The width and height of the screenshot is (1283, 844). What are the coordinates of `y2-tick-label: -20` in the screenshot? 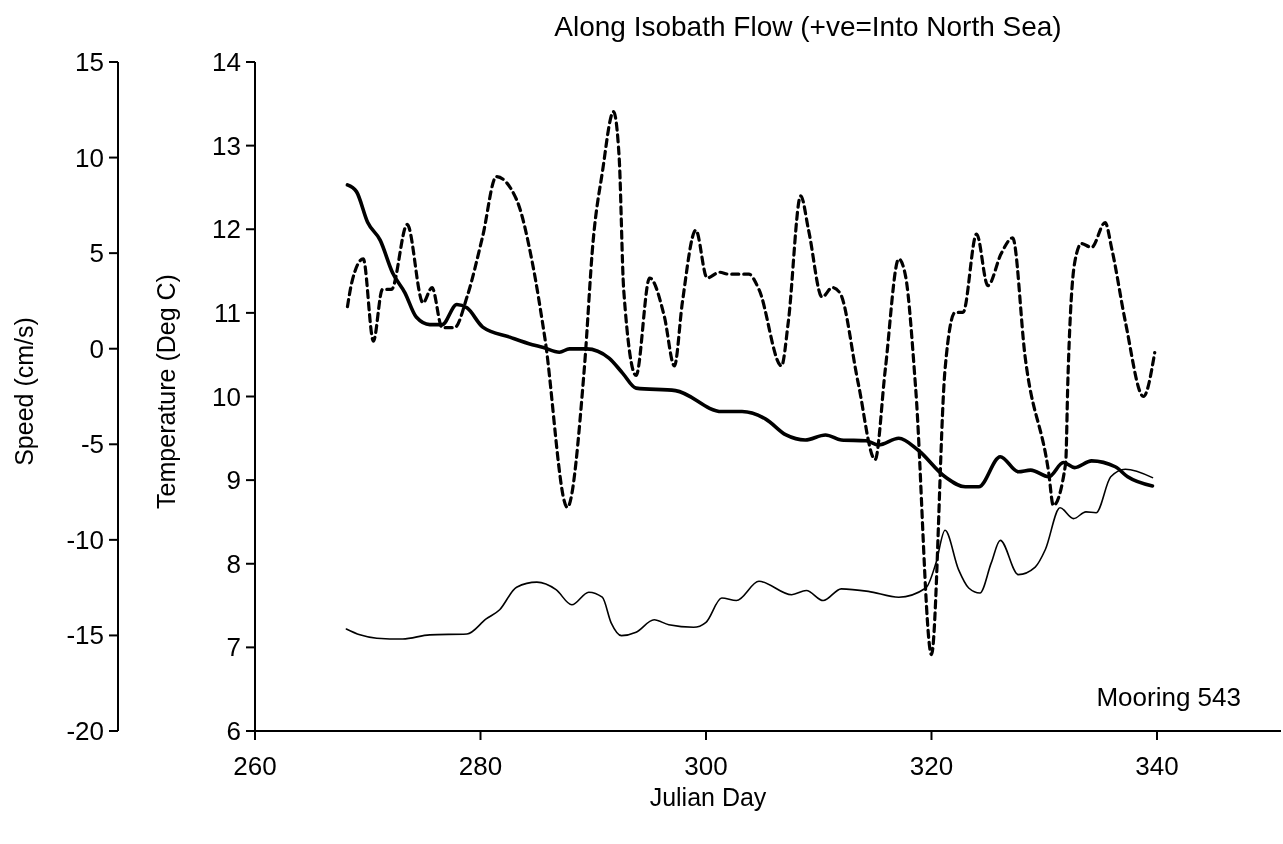 It's located at (85, 731).